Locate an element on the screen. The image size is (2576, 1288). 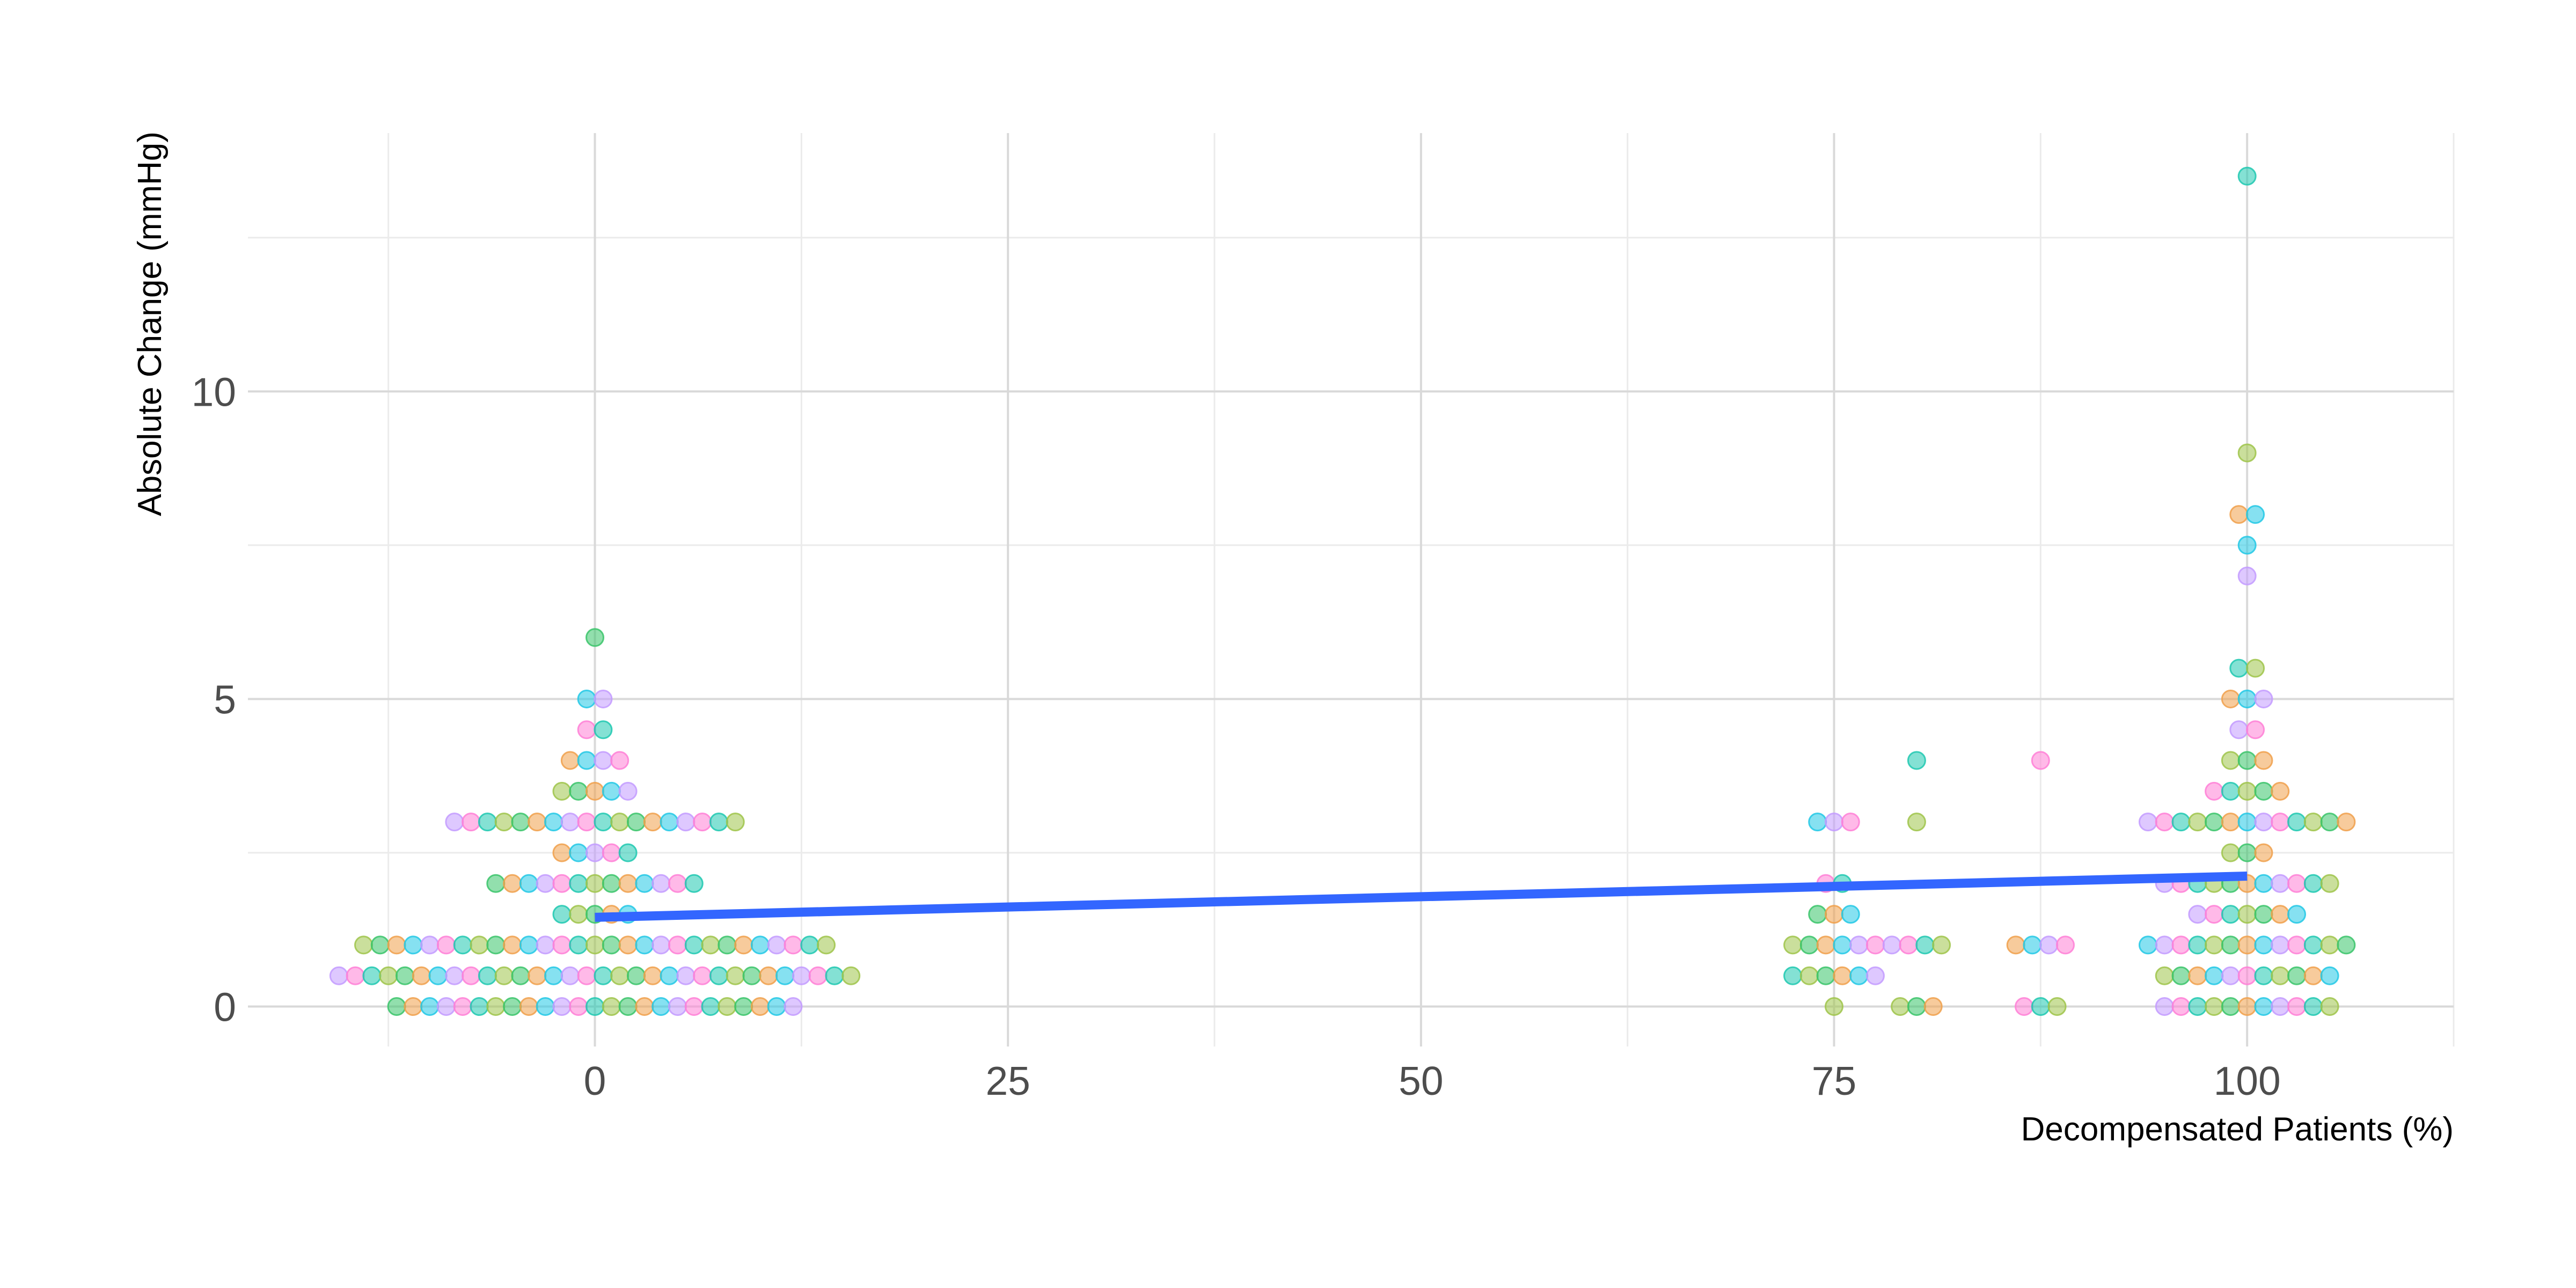
x-tick-labels: 0 25 50 75 100 is located at coordinates (1432, 1080).